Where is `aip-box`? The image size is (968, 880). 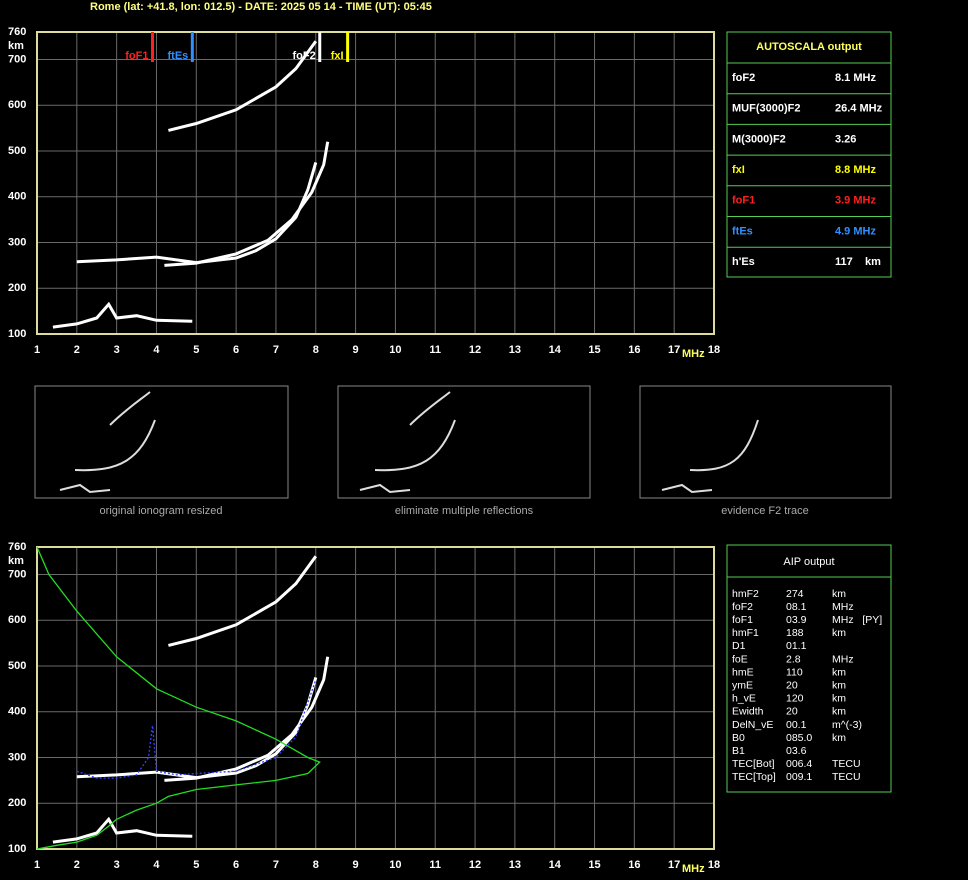 aip-box is located at coordinates (809, 684).